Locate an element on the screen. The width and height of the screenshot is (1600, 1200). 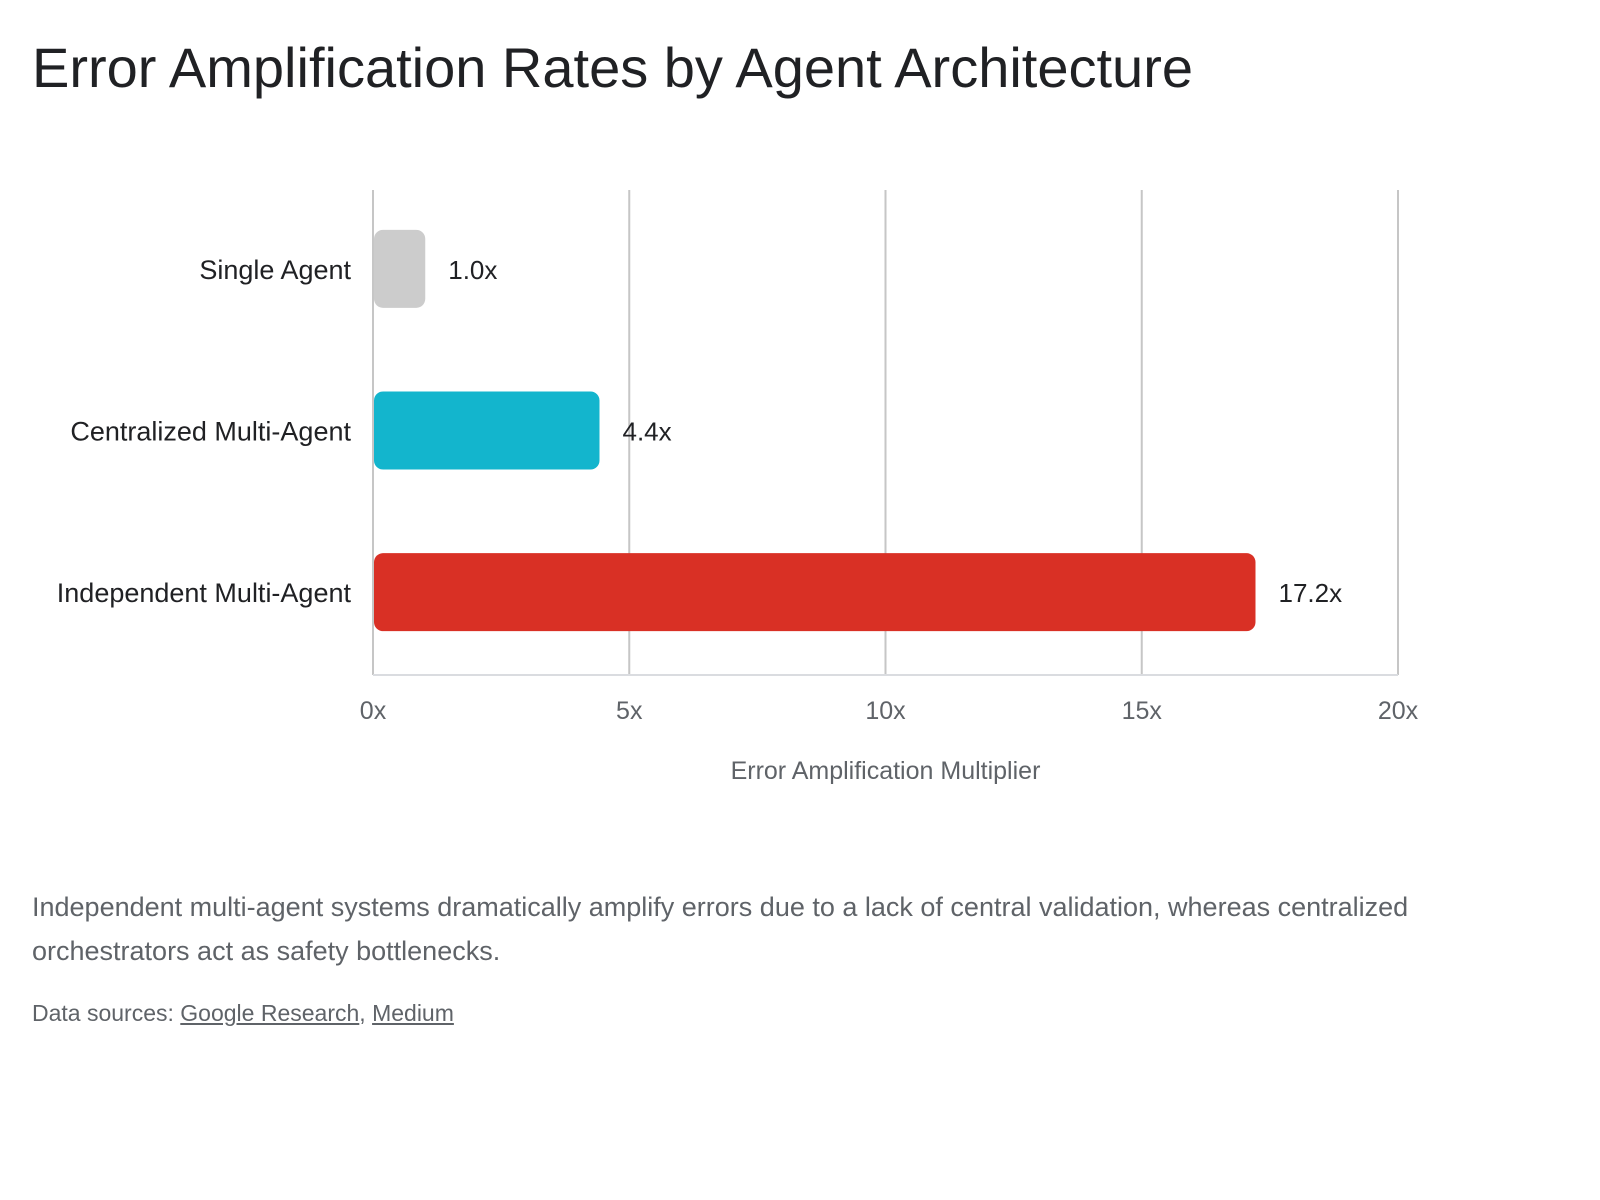
bar-single-agent is located at coordinates (400, 268).